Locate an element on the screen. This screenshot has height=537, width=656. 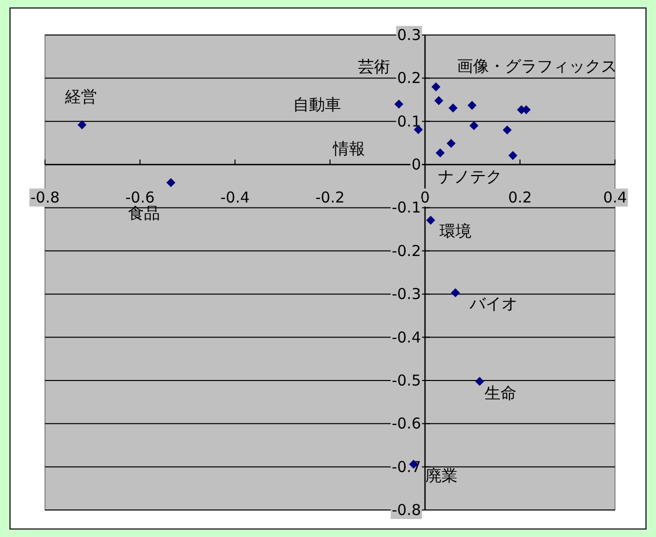
y-tick-label: -0.8 is located at coordinates (406, 510).